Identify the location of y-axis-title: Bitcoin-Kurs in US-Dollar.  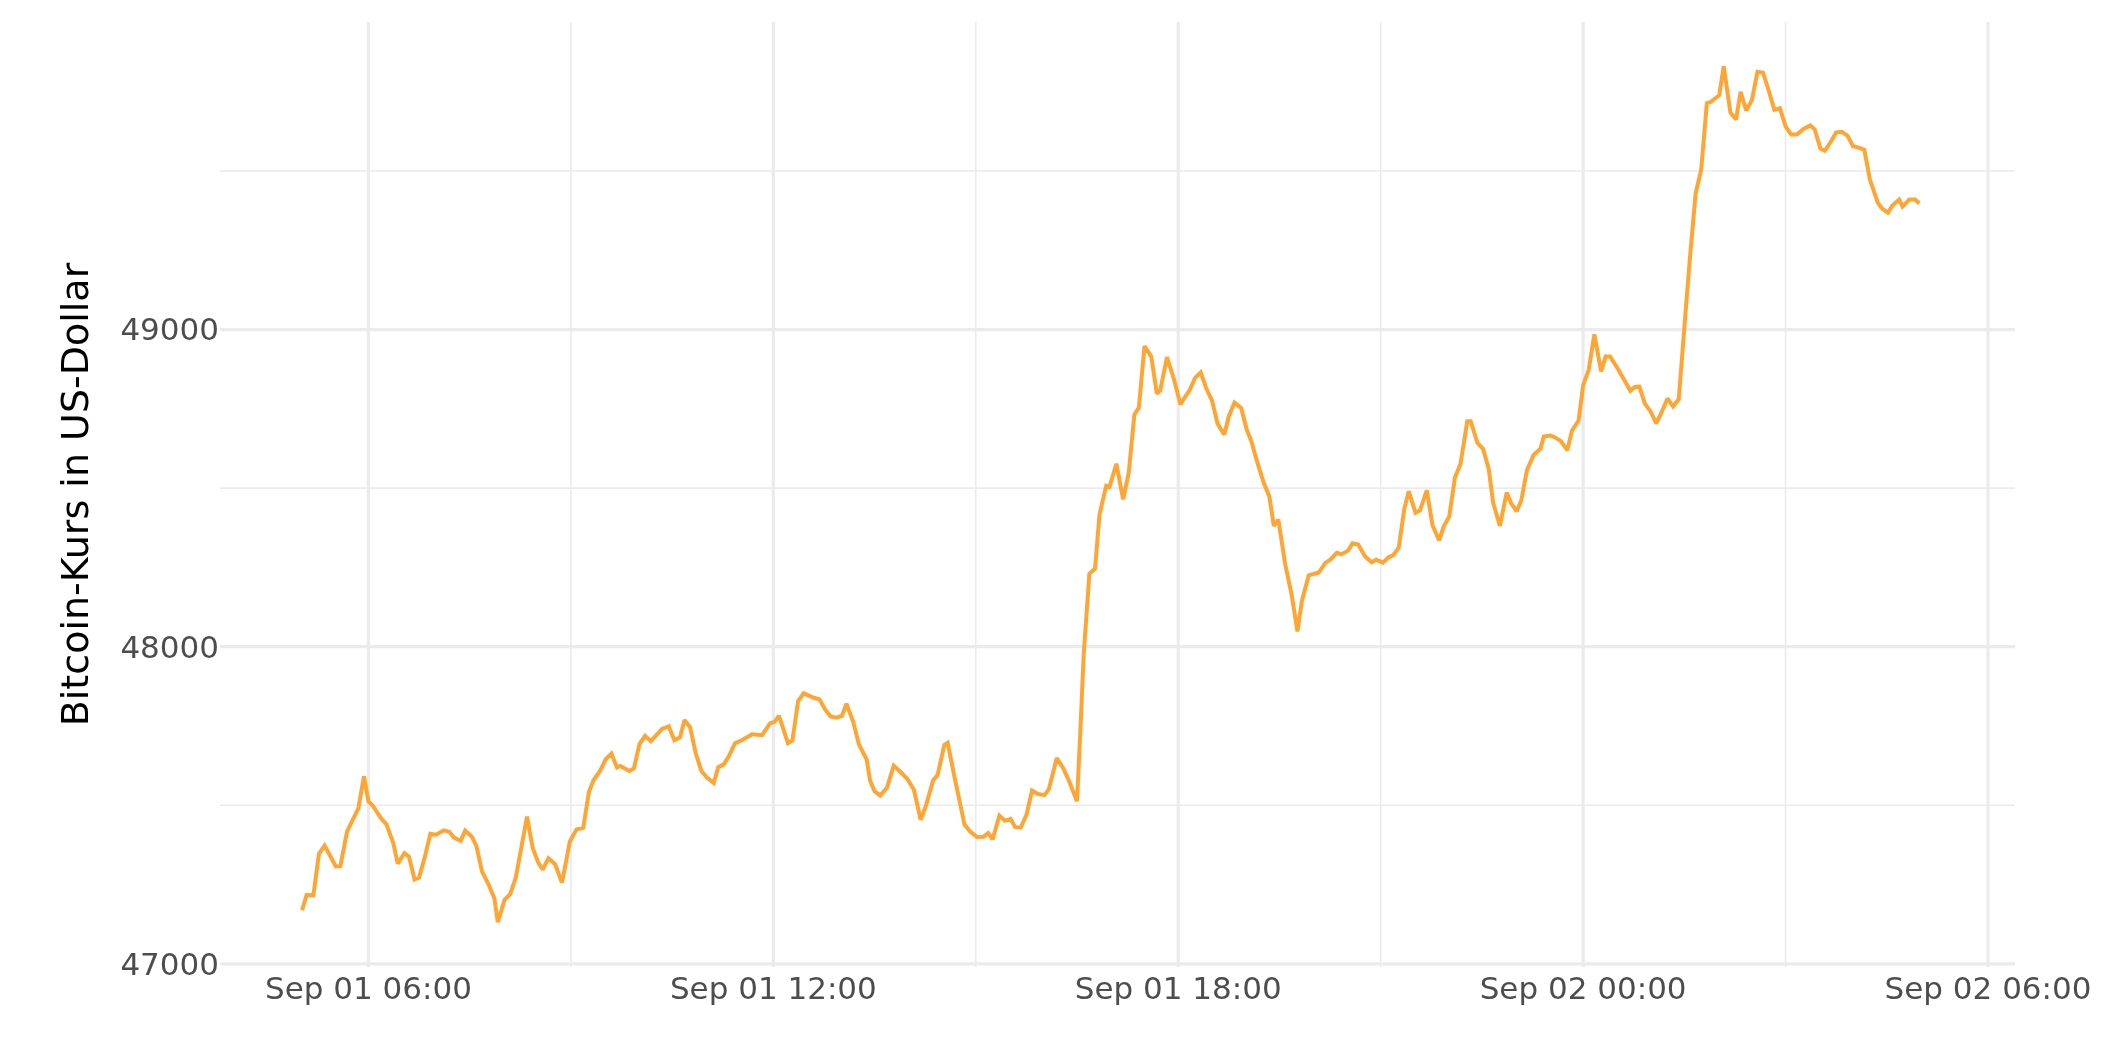
(74, 494).